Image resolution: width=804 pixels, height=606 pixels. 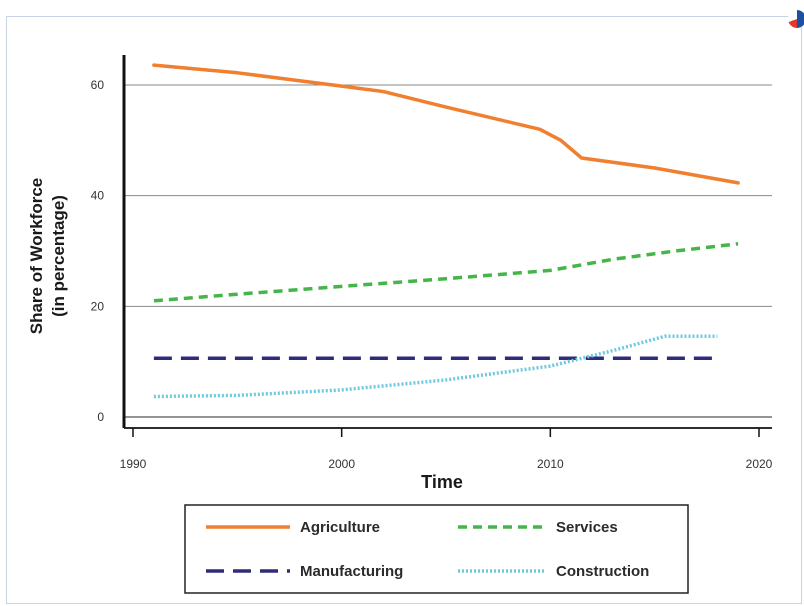 I want to click on y-axis-title-line-2: (in percentage), so click(x=58, y=256).